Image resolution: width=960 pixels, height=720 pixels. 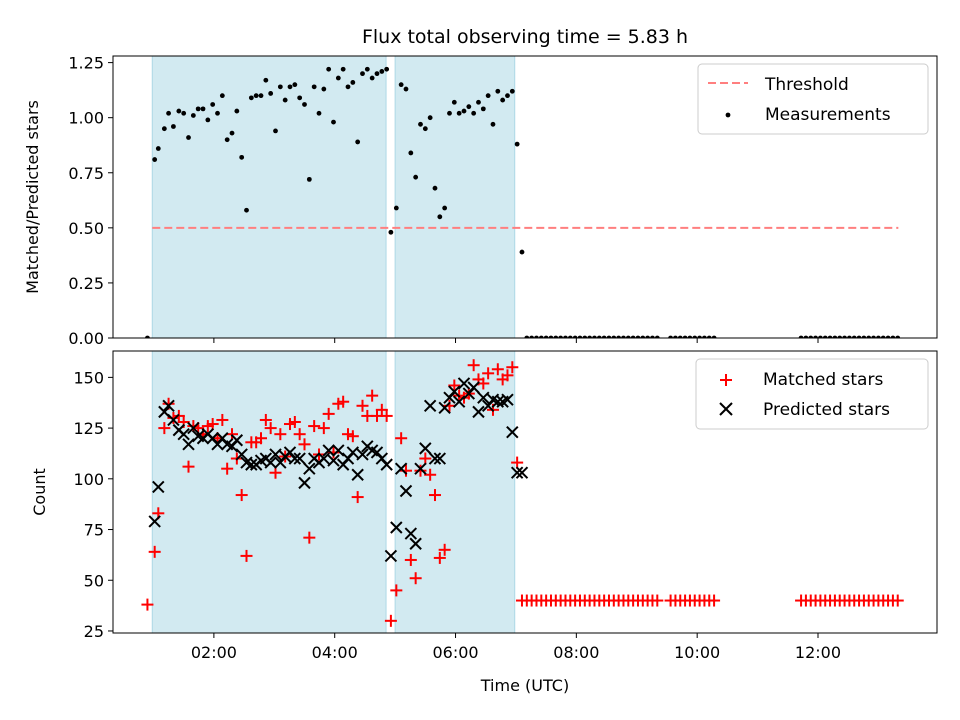 I want to click on top-observing-span, so click(x=269, y=197).